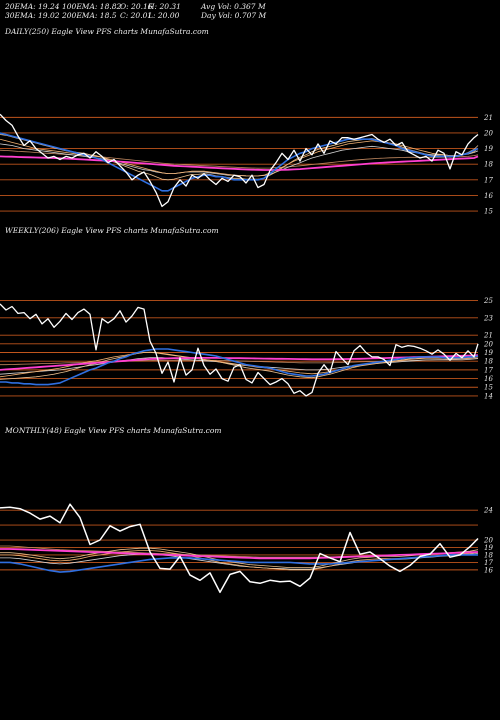 The width and height of the screenshot is (500, 720). What do you see at coordinates (488, 212) in the screenshot?
I see `daily-tick-label: 15` at bounding box center [488, 212].